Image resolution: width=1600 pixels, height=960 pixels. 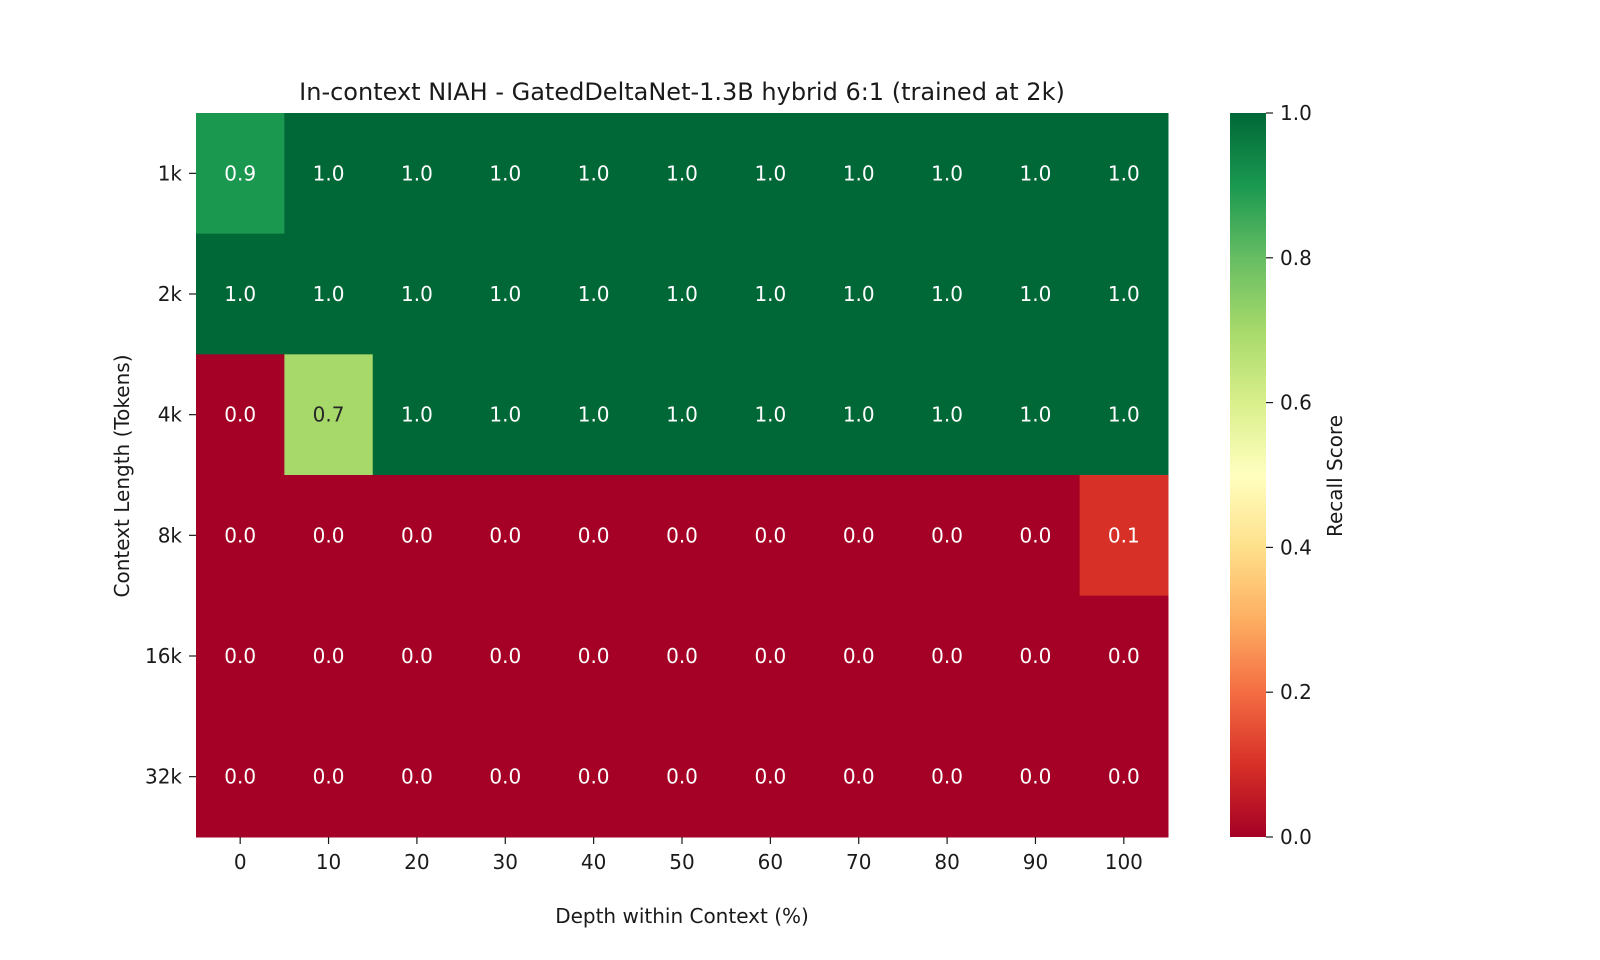 I want to click on colorbar-tick-label: 0.2, so click(x=1296, y=692).